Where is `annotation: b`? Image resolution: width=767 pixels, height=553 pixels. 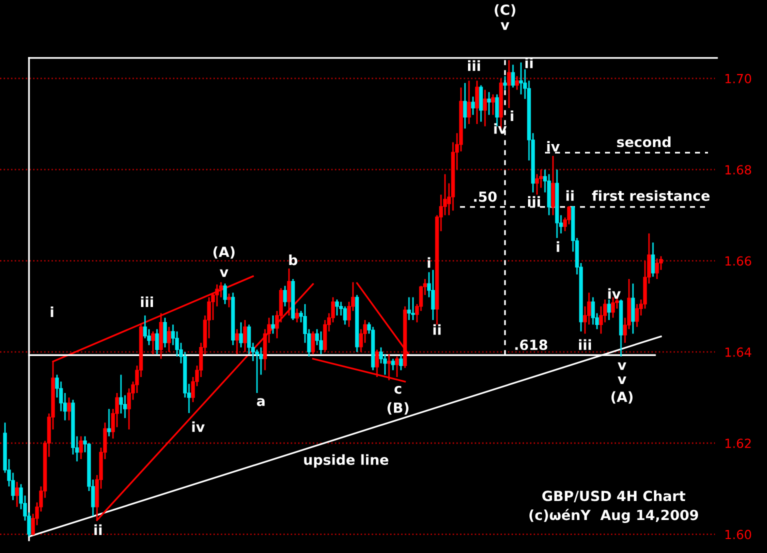
annotation: b is located at coordinates (293, 260).